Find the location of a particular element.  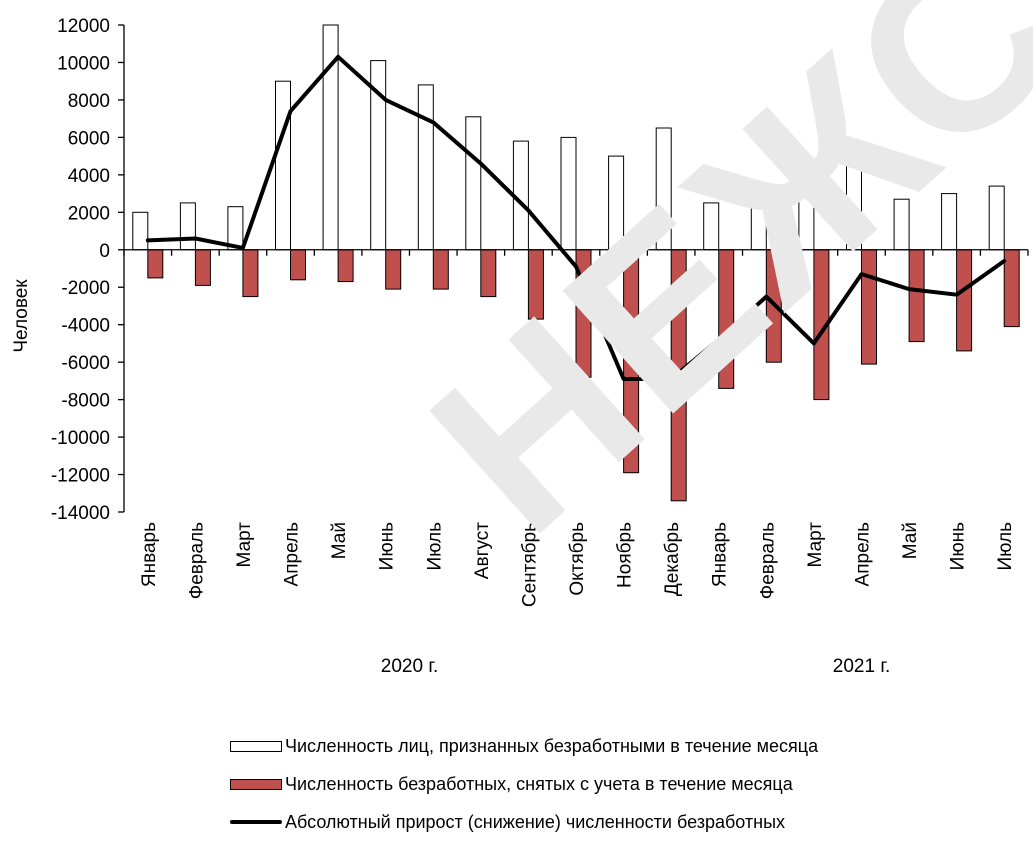

legend-swatch-net-change is located at coordinates (256, 822).